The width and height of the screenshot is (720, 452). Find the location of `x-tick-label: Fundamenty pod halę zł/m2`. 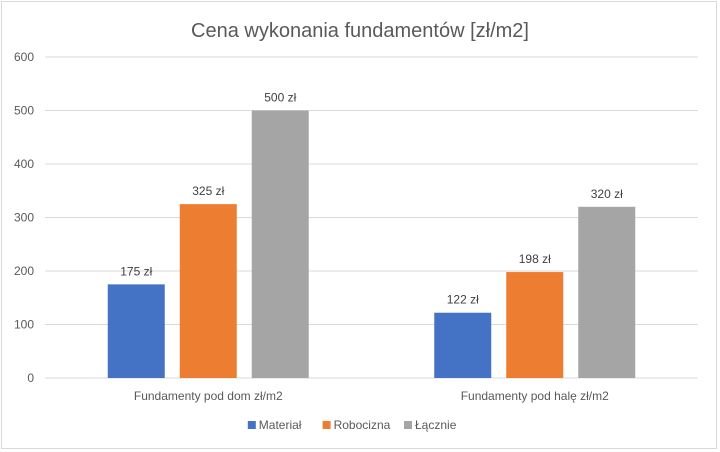

x-tick-label: Fundamenty pod halę zł/m2 is located at coordinates (535, 396).